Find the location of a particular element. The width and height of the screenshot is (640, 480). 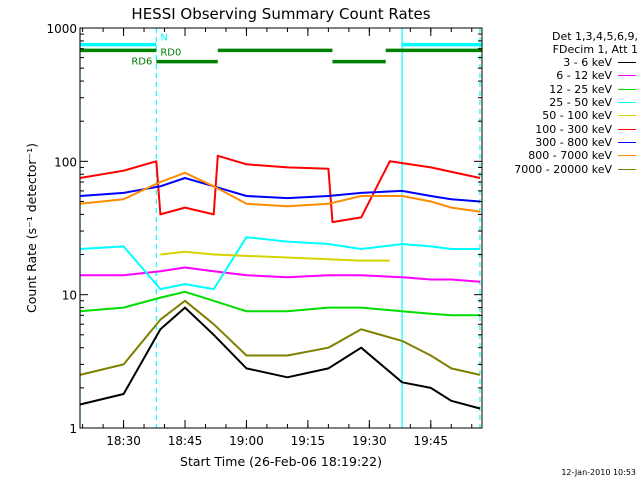

legend-header-line-2: FDecim 1, Att 1 is located at coordinates (595, 49).